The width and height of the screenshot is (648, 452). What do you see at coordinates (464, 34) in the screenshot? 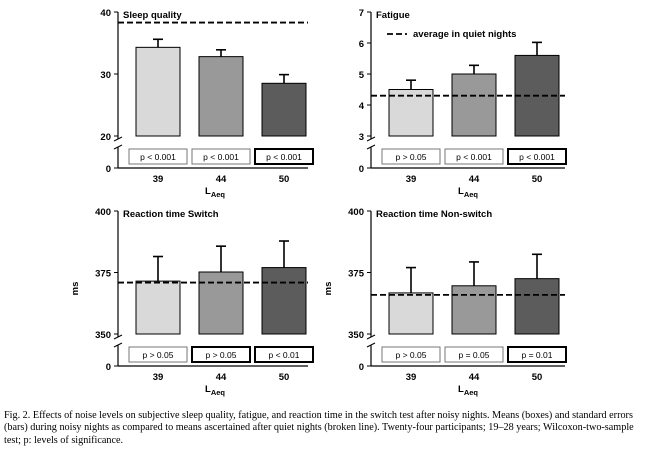
I see `legend-label: average in quiet nights` at bounding box center [464, 34].